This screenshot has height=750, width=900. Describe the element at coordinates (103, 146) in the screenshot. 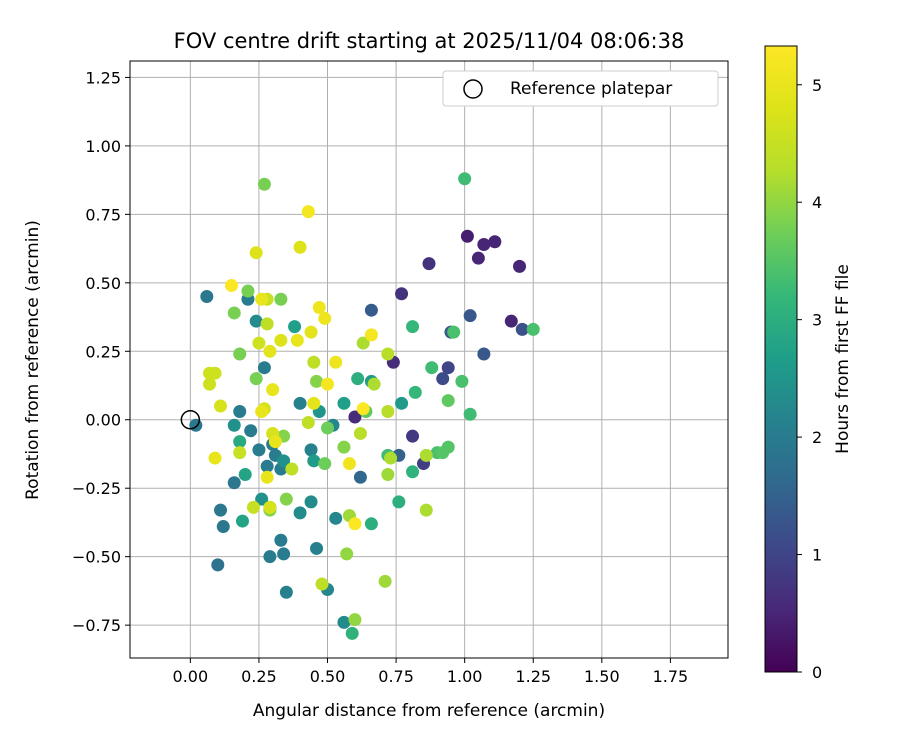

I see `y-tick-label: 1.00` at that location.